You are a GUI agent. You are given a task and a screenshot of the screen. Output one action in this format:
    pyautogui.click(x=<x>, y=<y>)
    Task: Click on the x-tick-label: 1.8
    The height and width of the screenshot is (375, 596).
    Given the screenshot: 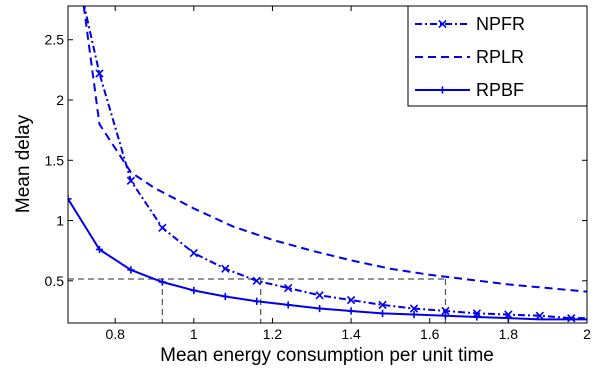 What is the action you would take?
    pyautogui.click(x=509, y=334)
    